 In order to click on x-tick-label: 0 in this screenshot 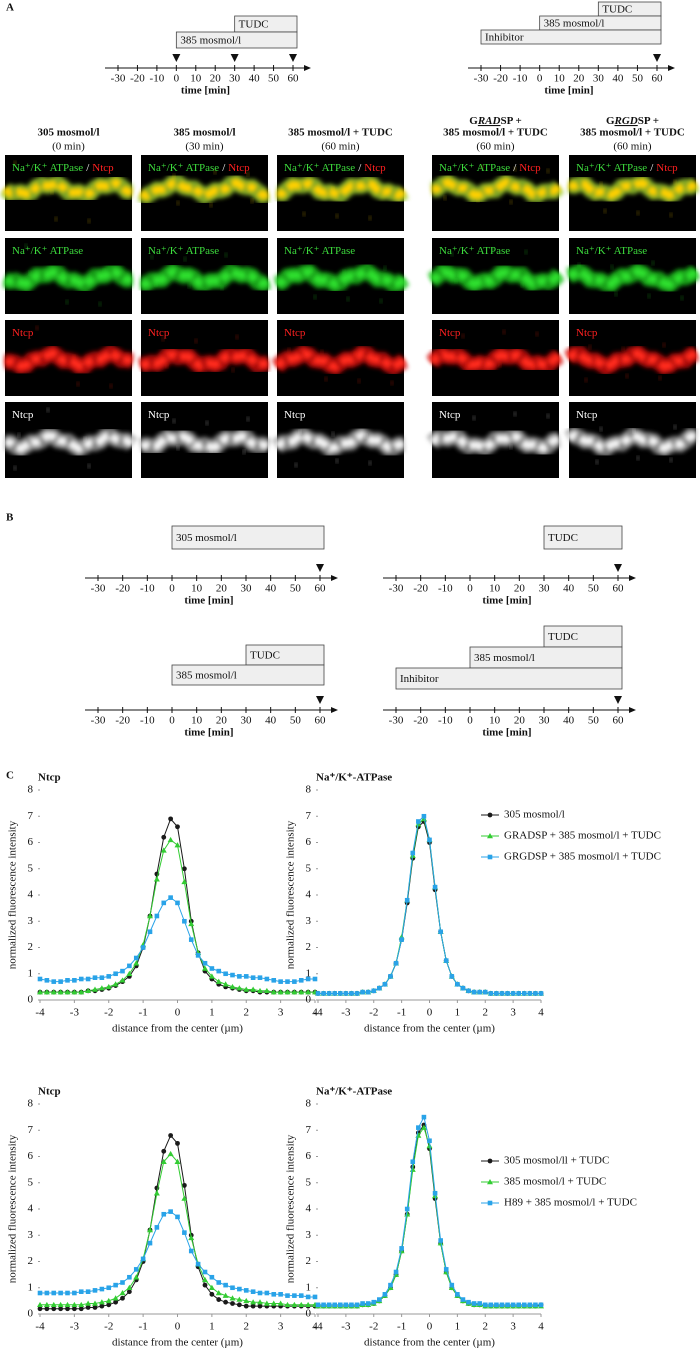, I will do `click(178, 1327)`.